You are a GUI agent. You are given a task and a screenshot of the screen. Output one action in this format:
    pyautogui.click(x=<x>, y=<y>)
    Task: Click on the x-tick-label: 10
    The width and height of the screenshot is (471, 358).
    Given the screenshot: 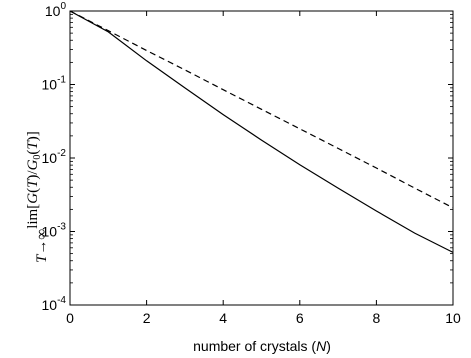 What is the action you would take?
    pyautogui.click(x=453, y=318)
    